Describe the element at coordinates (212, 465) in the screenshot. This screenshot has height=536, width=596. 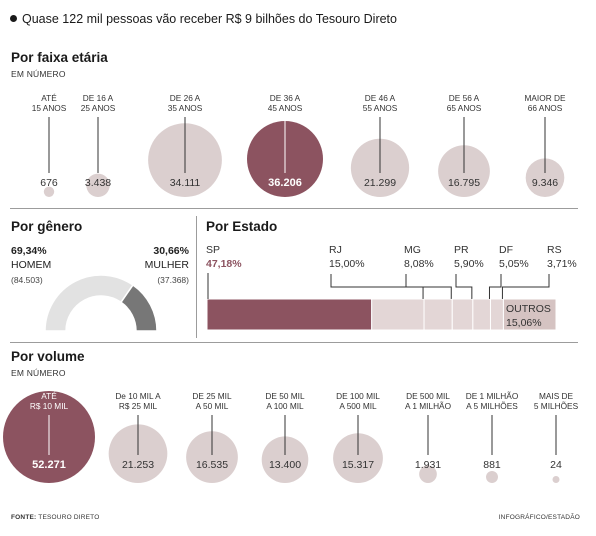
I see `volume-value-label: 16.535` at that location.